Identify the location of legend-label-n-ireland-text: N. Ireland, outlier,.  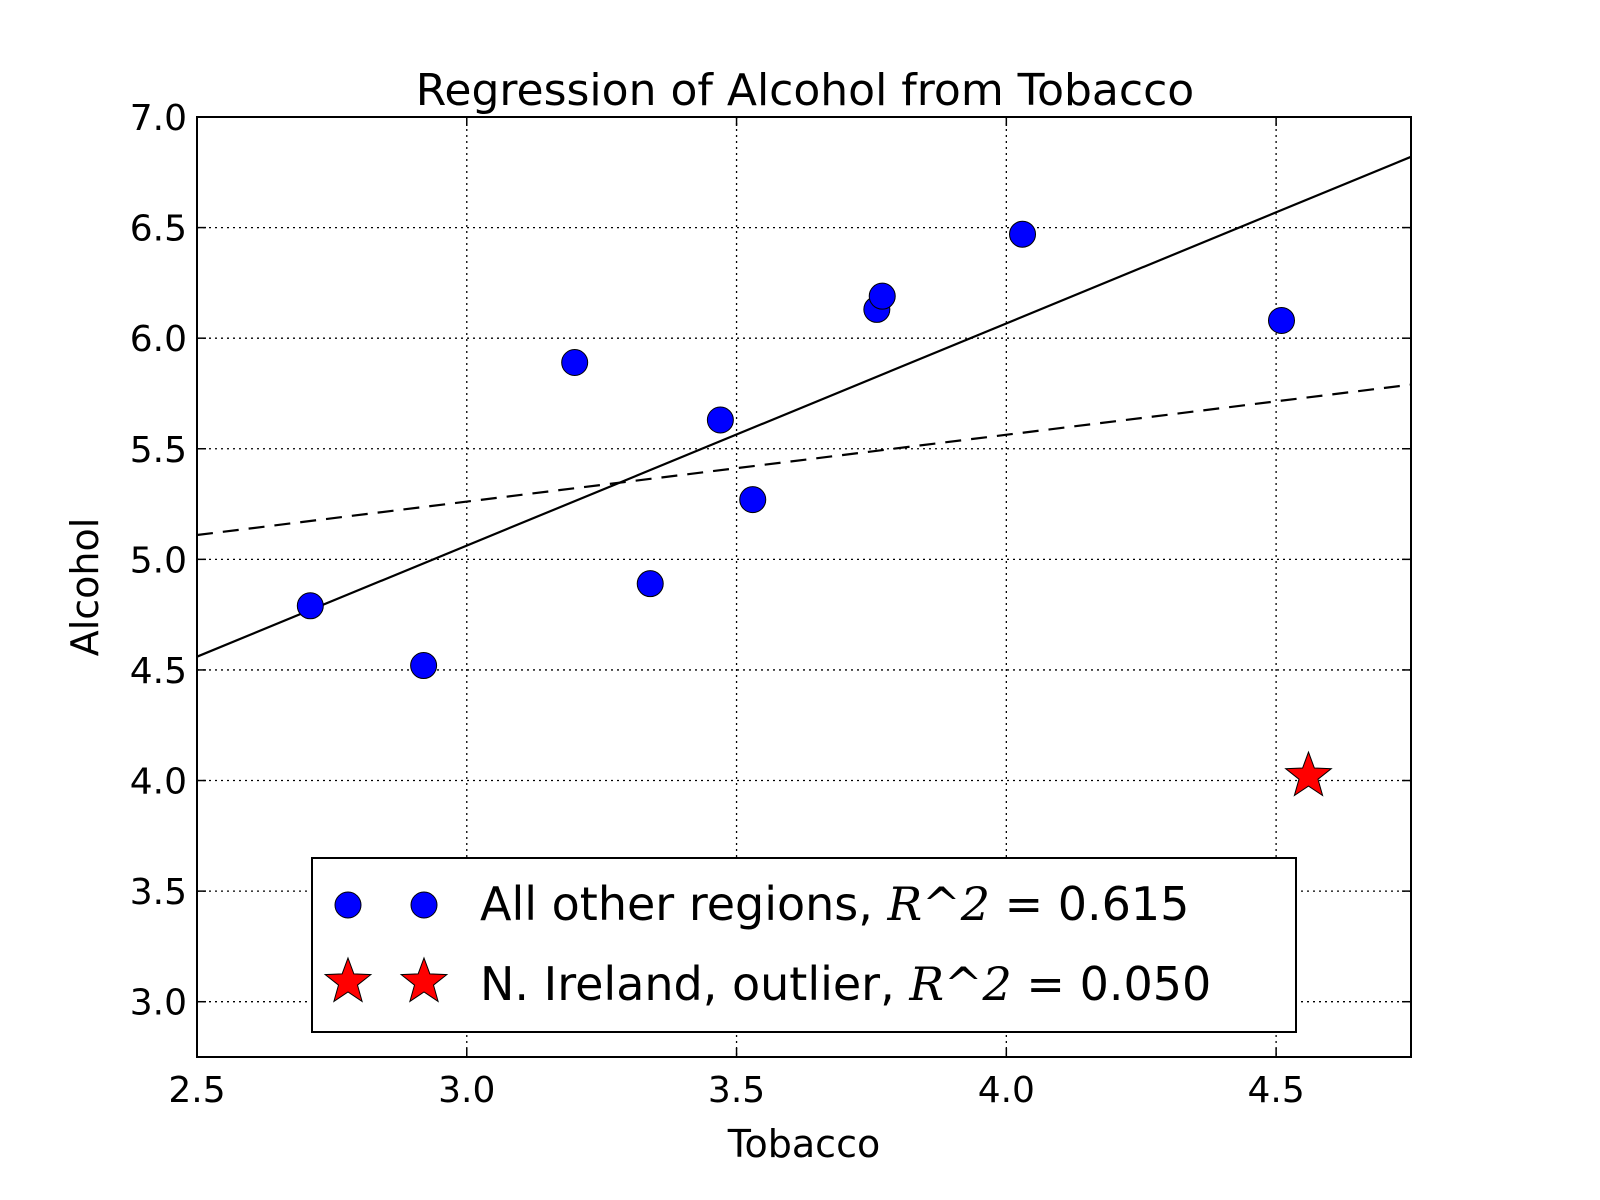
(694, 984).